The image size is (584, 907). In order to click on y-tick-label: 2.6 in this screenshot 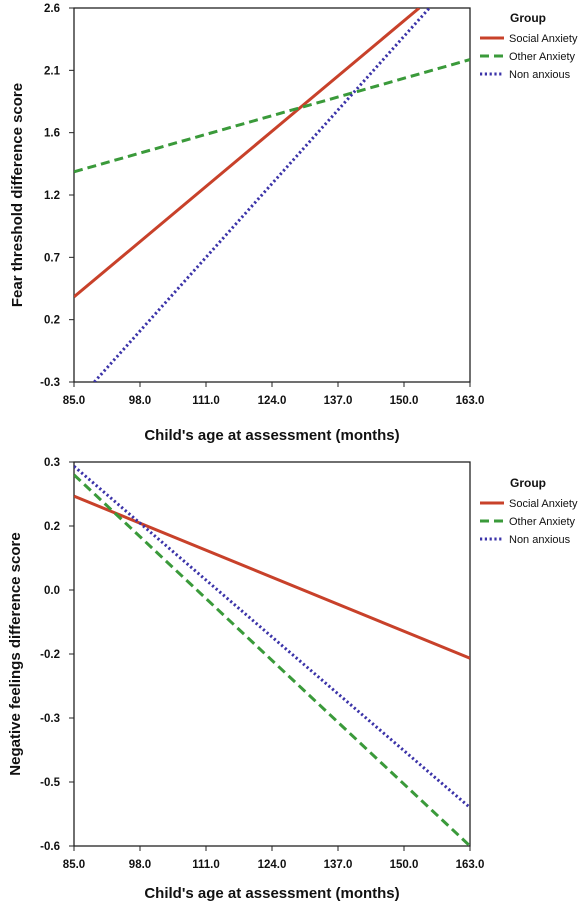, I will do `click(52, 9)`.